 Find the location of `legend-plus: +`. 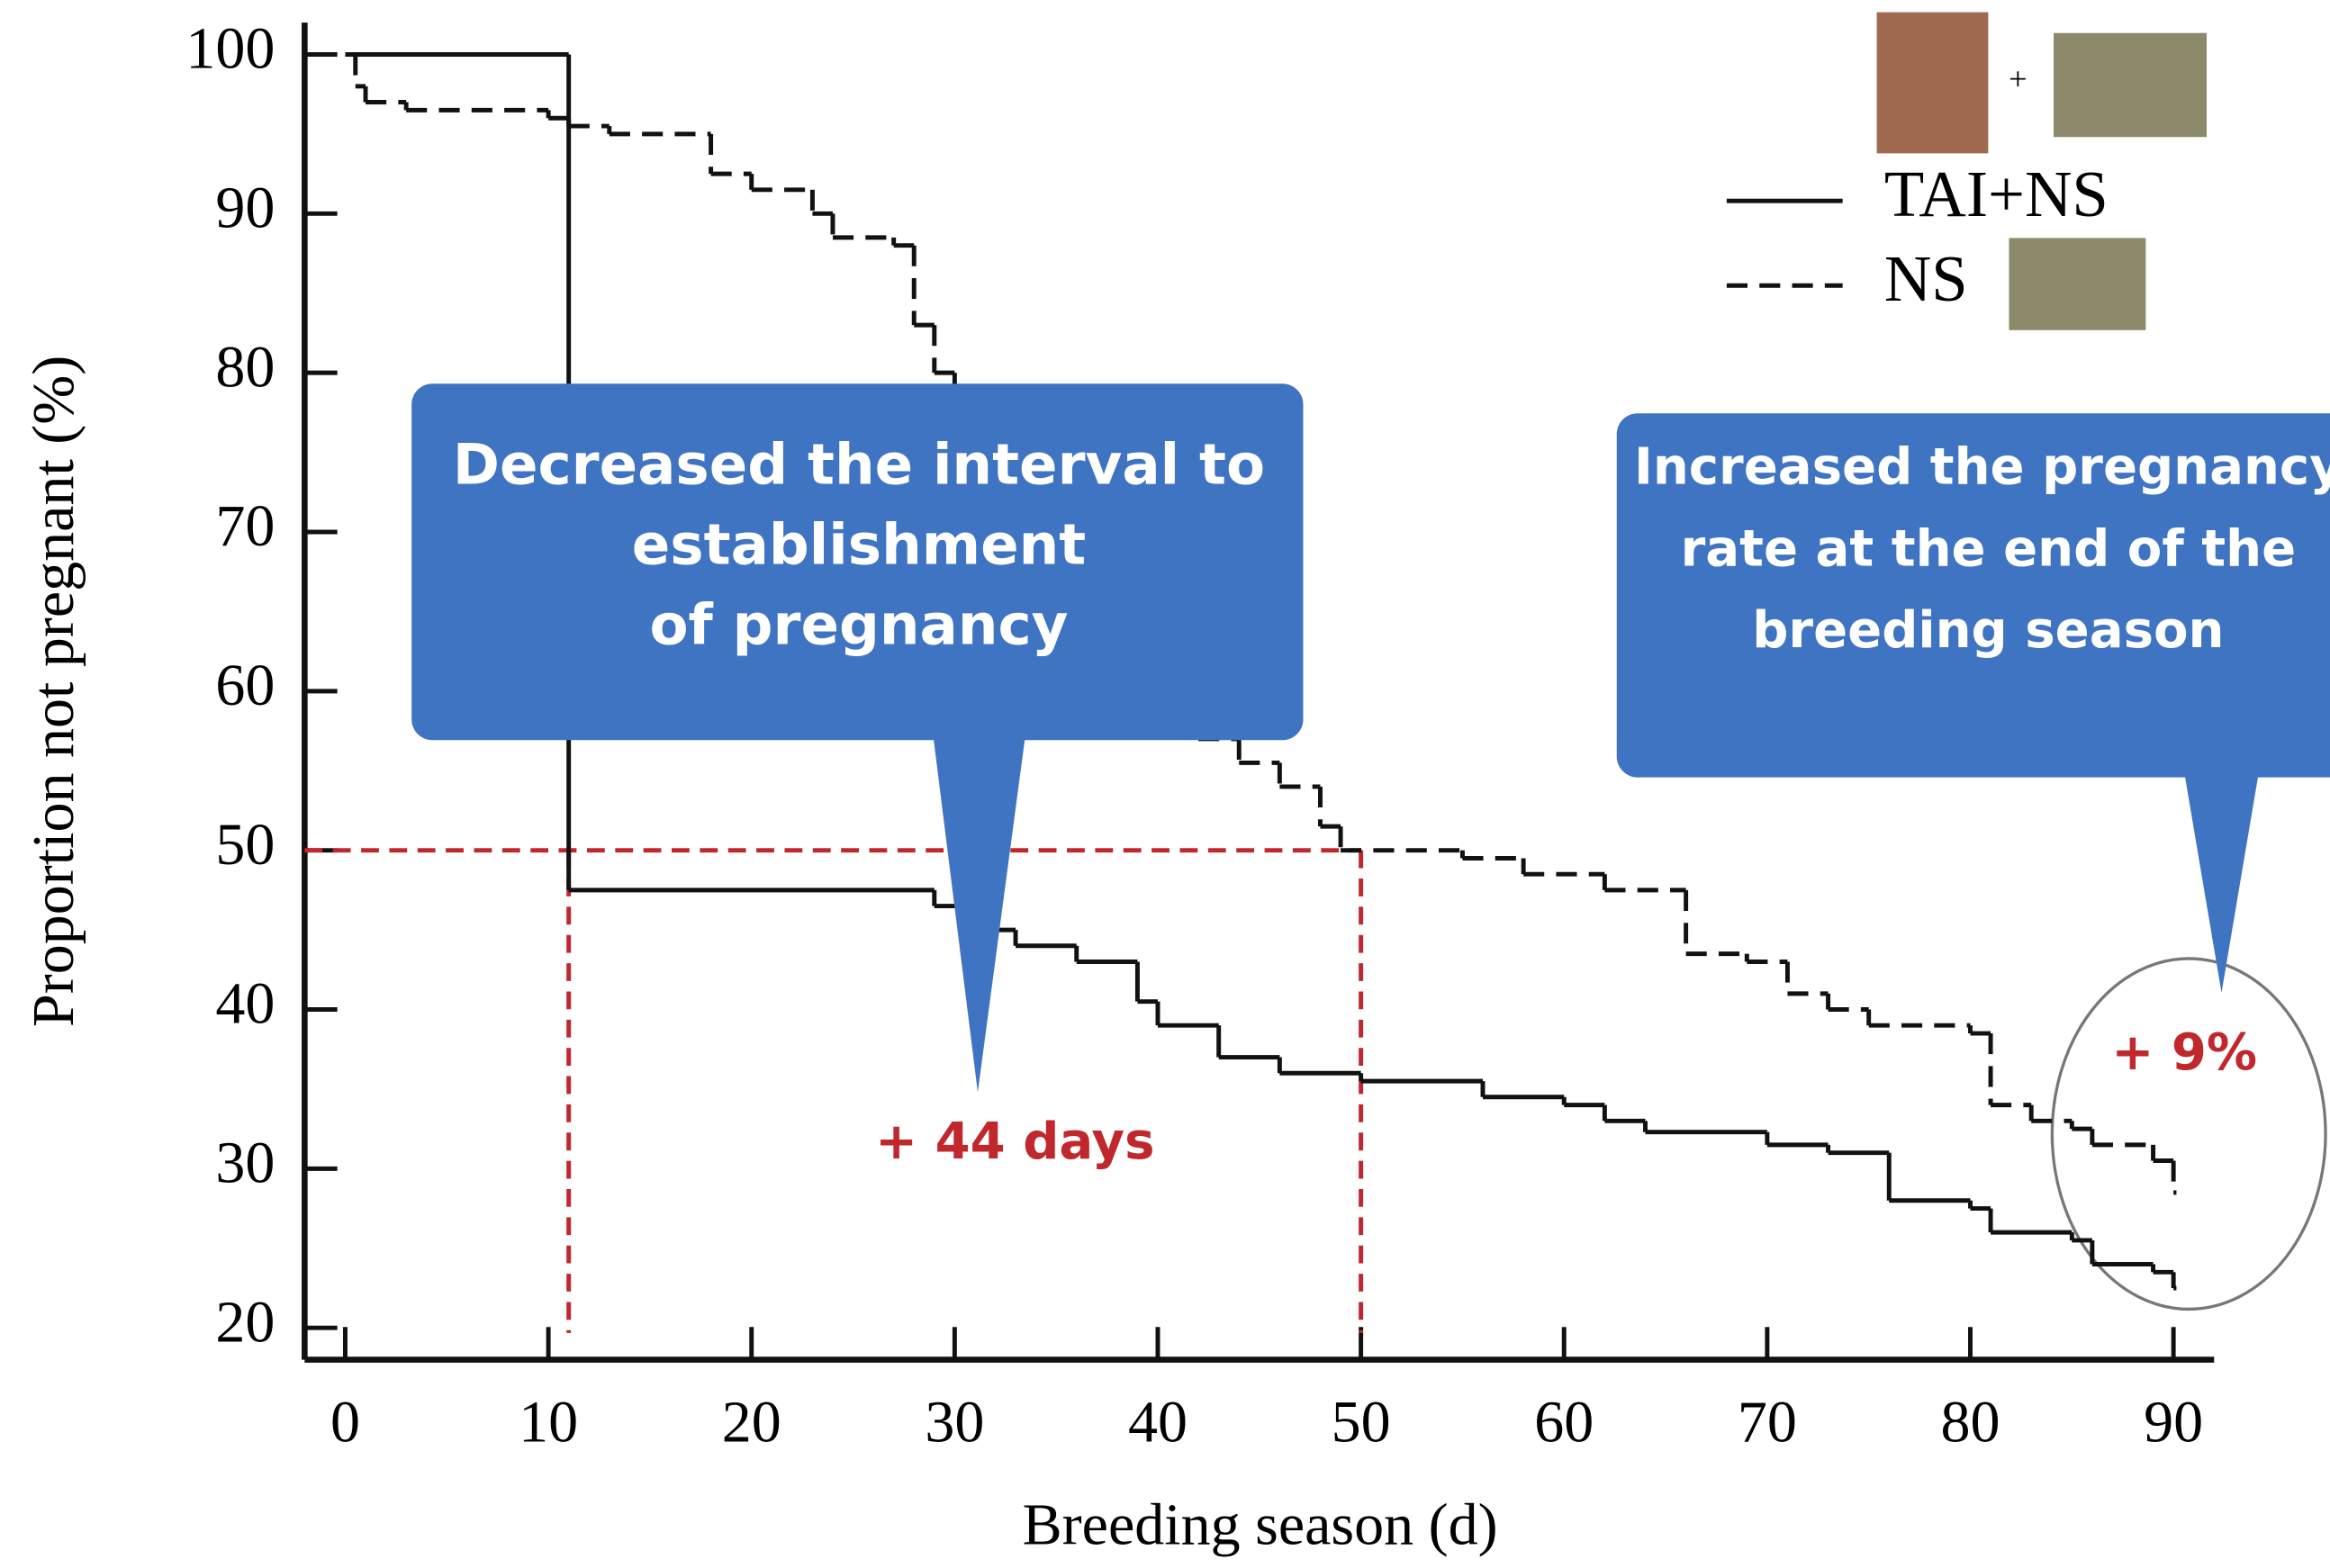

legend-plus: + is located at coordinates (2018, 78).